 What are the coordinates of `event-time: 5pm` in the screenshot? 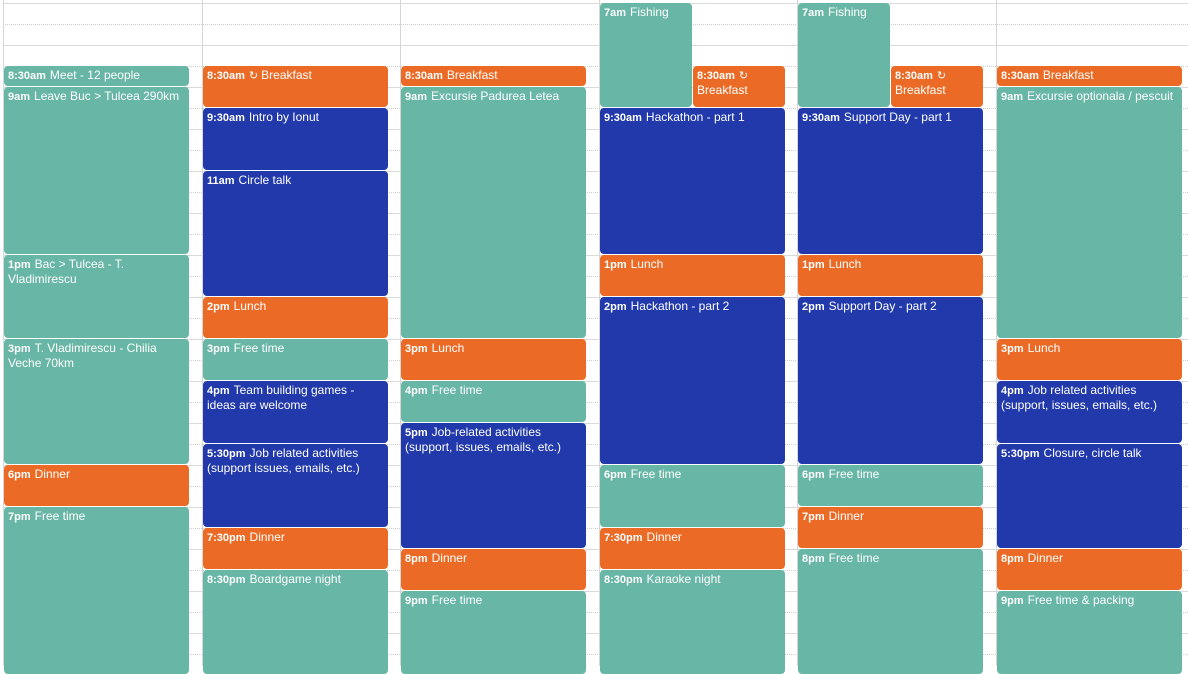 It's located at (416, 433).